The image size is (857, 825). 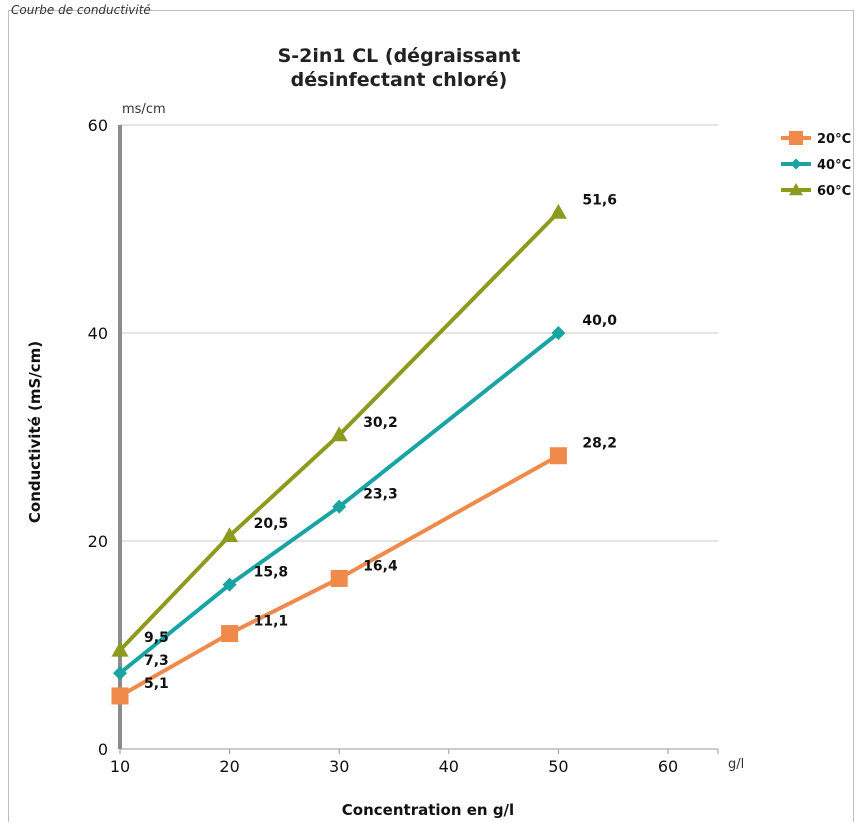 I want to click on x-tick-label: 30, so click(x=339, y=766).